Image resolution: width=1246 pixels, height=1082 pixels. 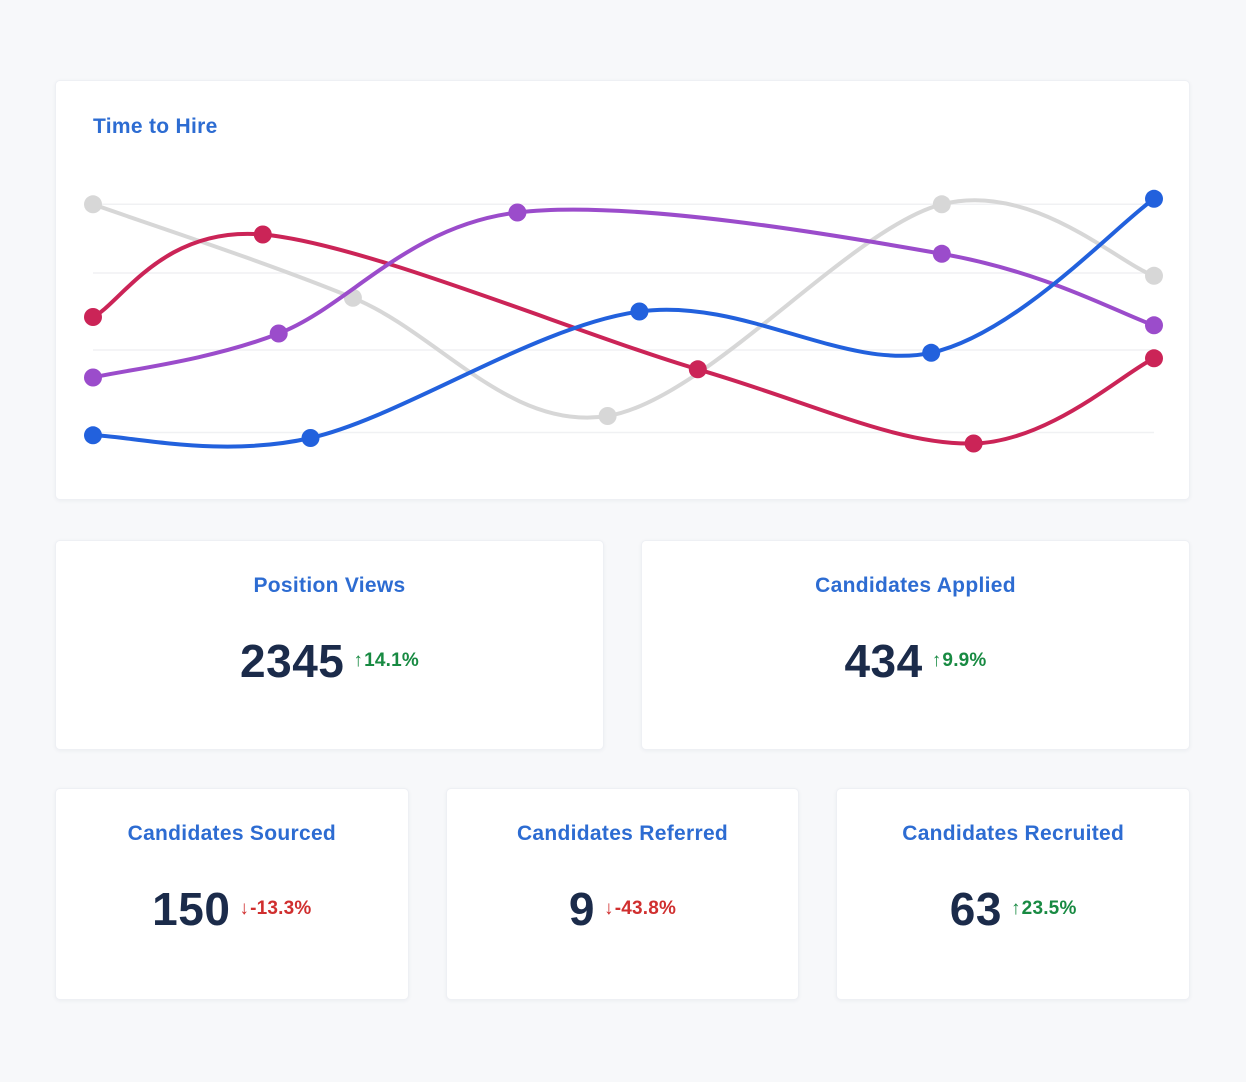 I want to click on metric-delta: ↓ -43.8%, so click(x=640, y=909).